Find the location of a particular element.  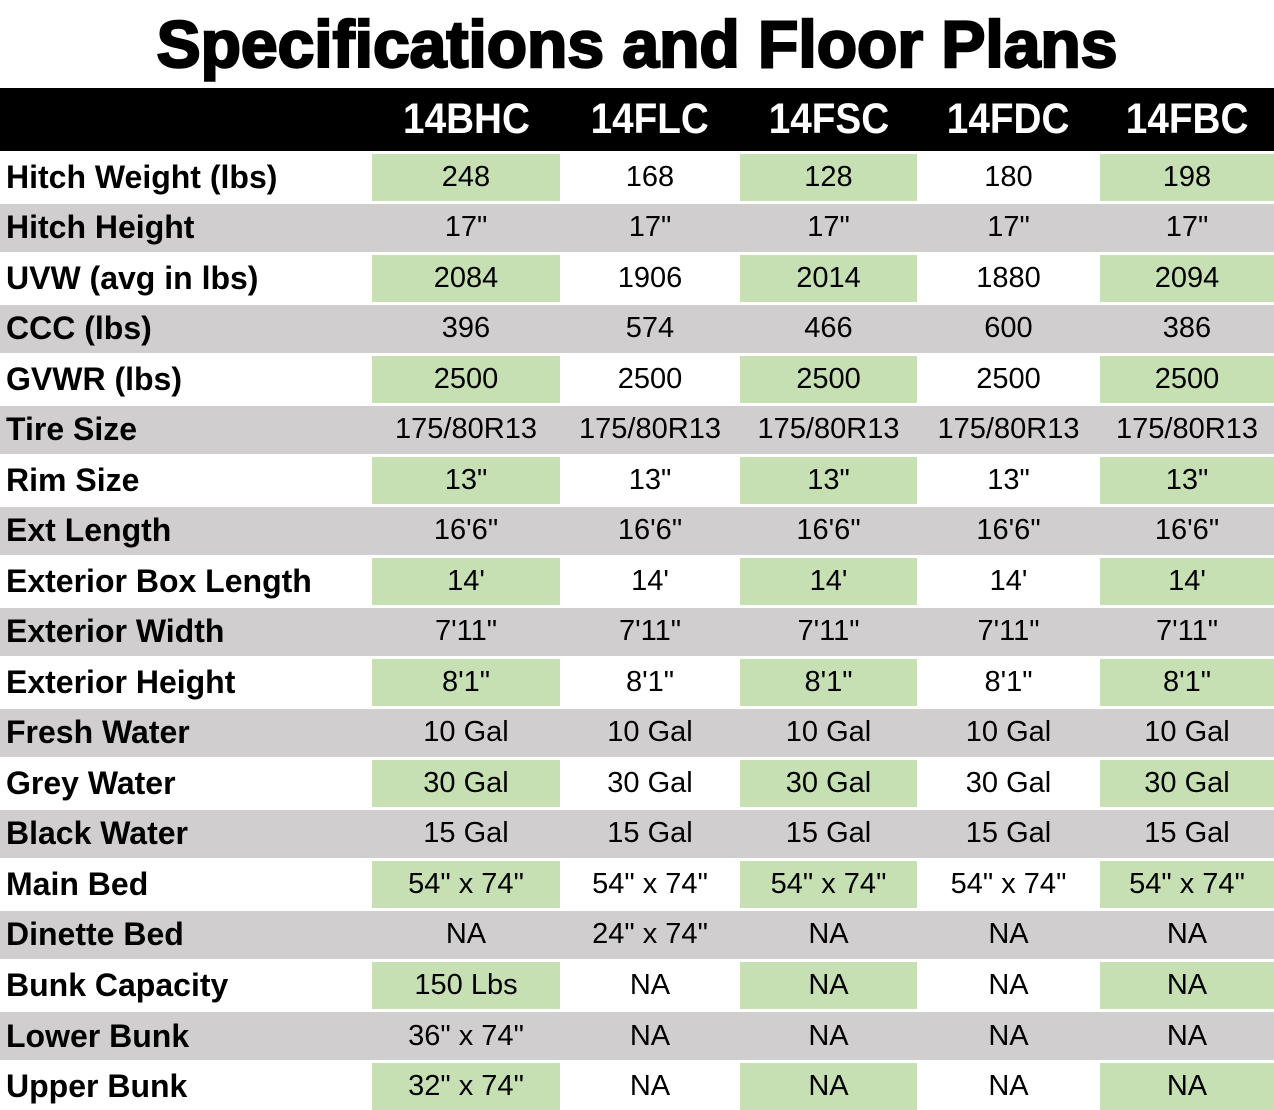

column-header-label: 14FDC is located at coordinates (1008, 118).